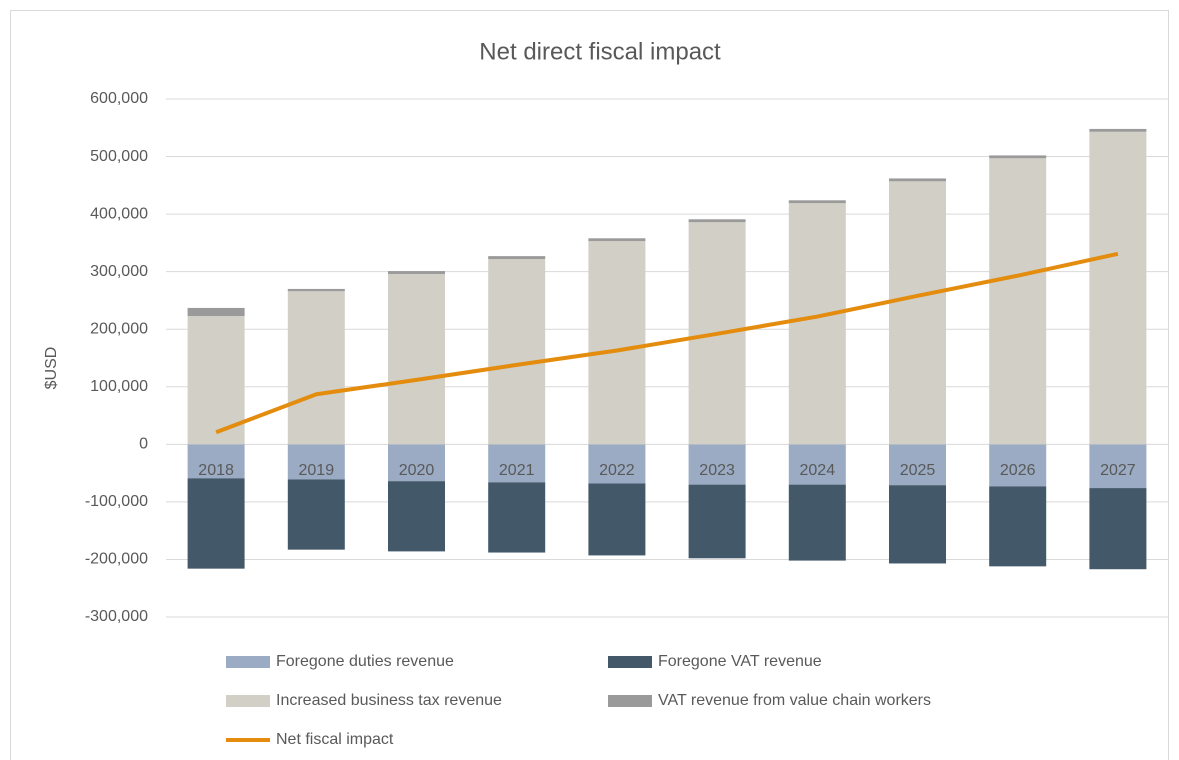 Image resolution: width=1179 pixels, height=760 pixels. I want to click on x-tick-label: 2023, so click(717, 470).